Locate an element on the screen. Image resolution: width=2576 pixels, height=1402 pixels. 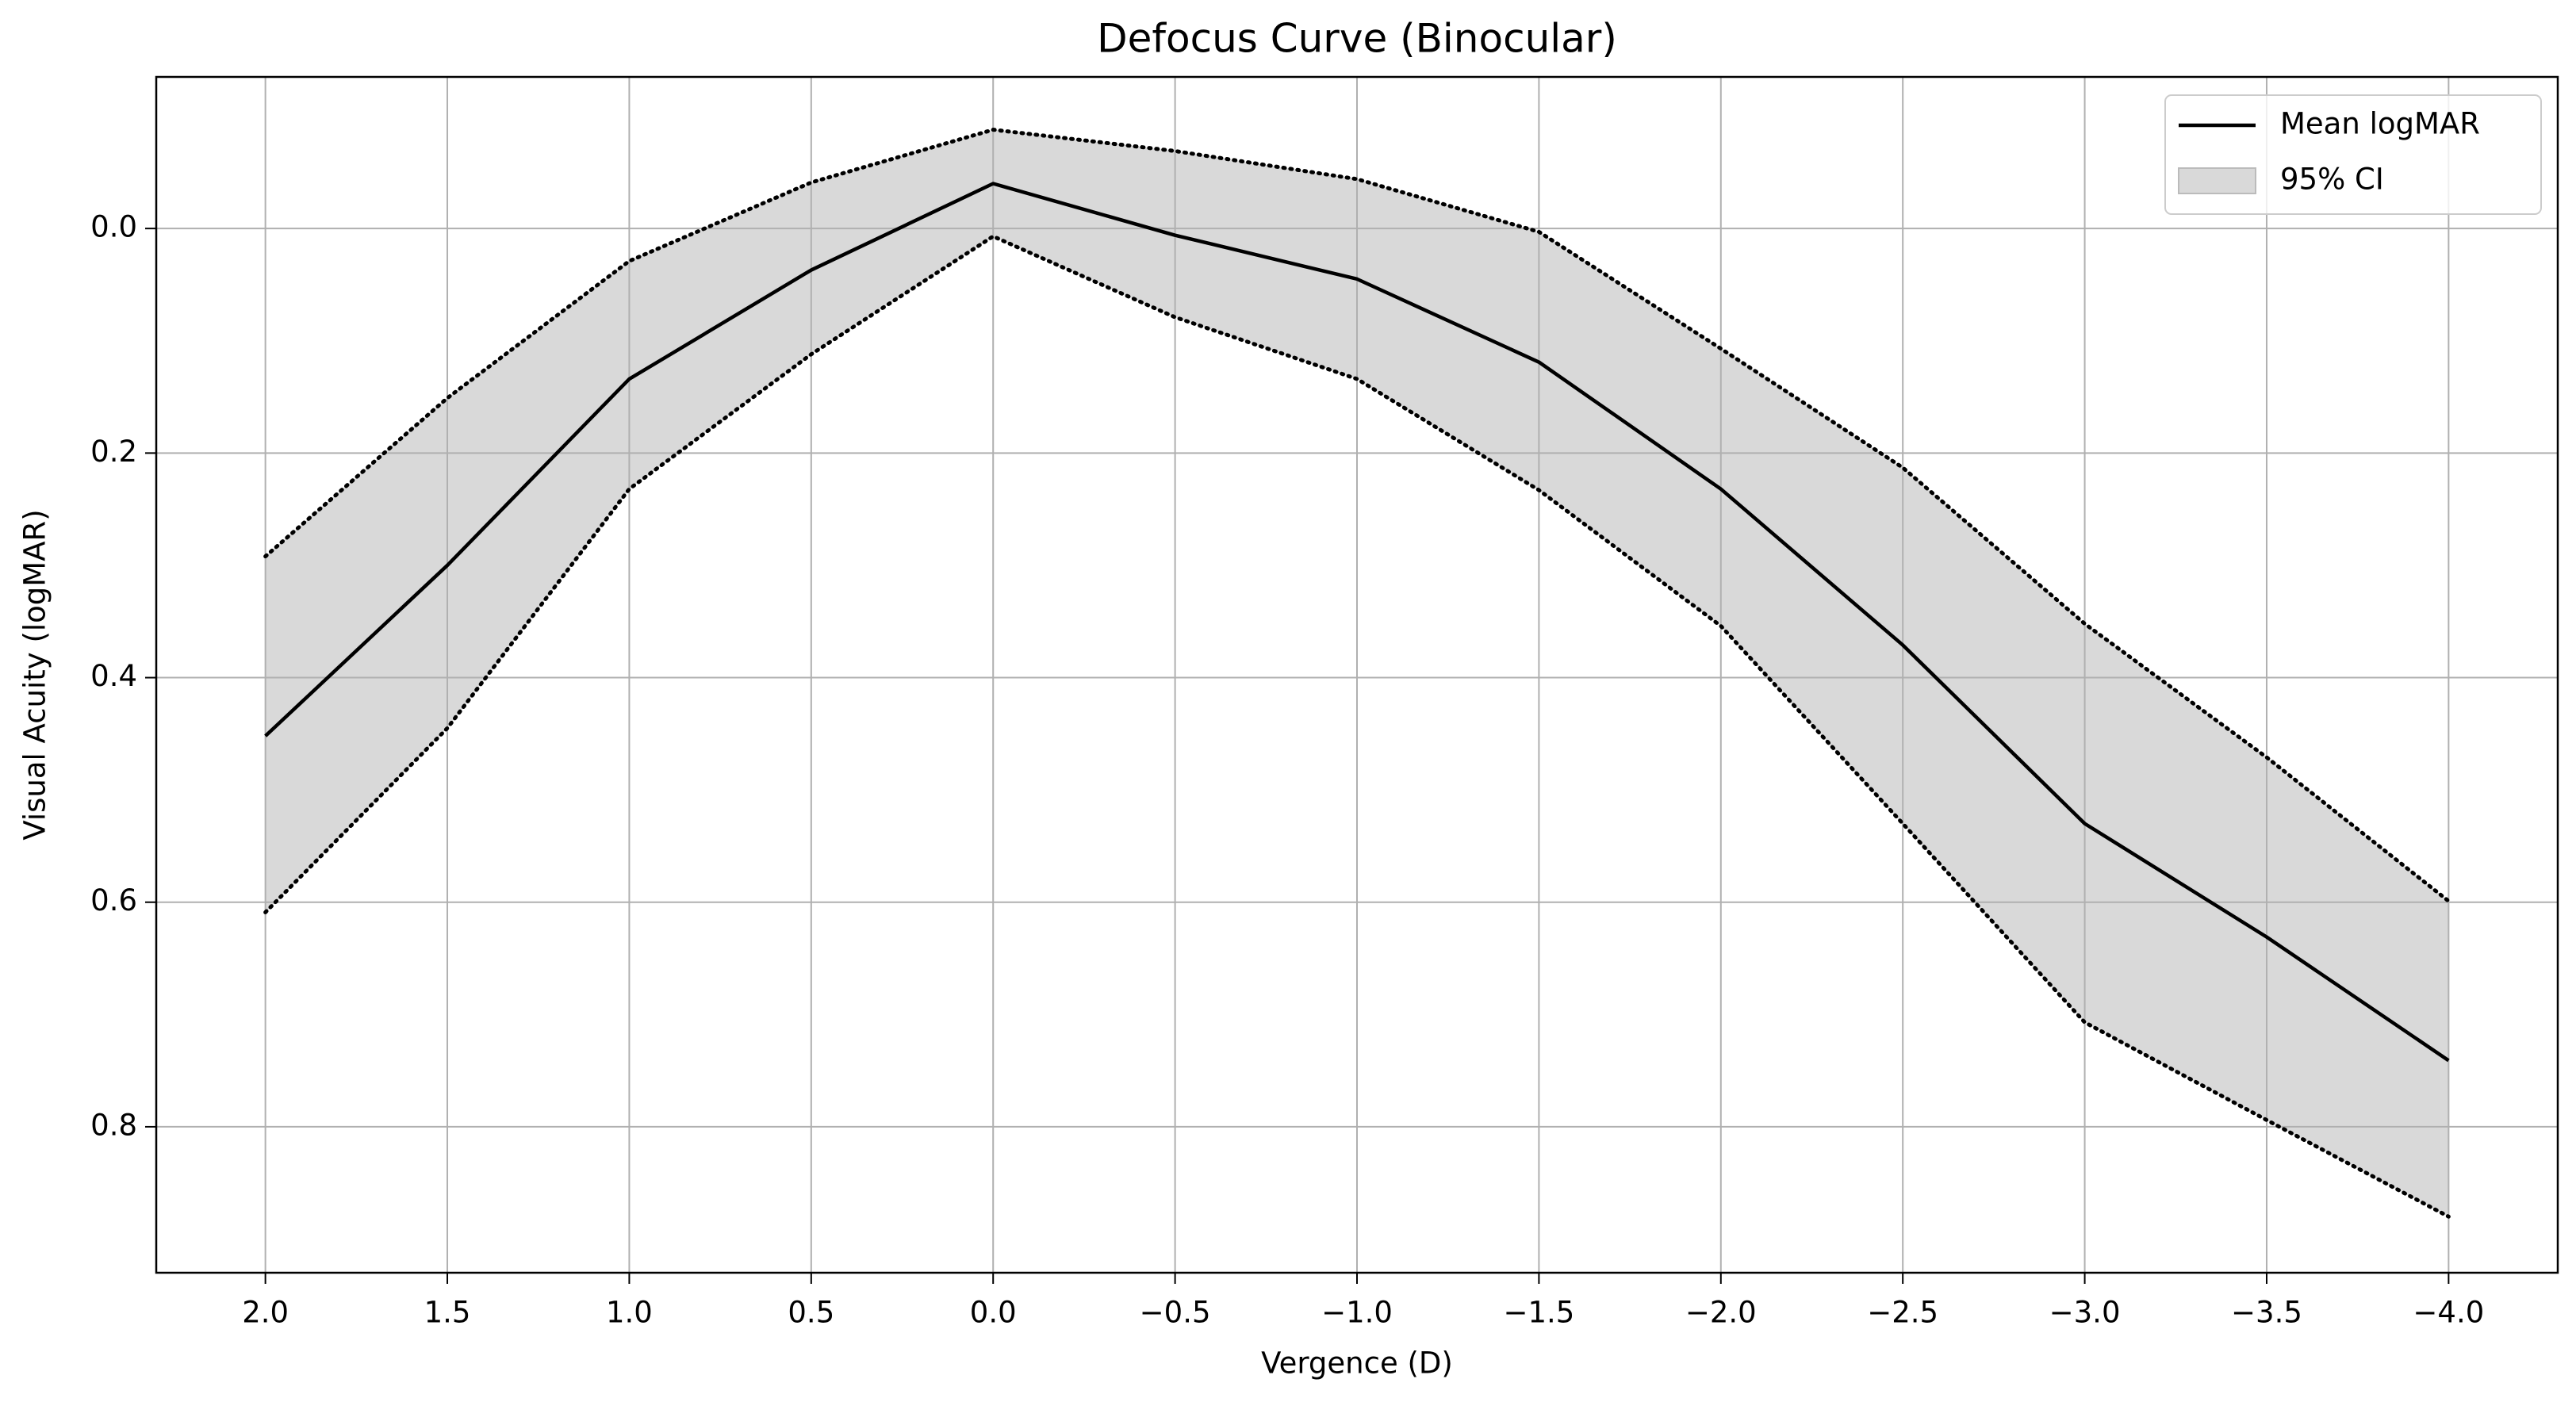
x-tick-label: 1.0 is located at coordinates (630, 1313).